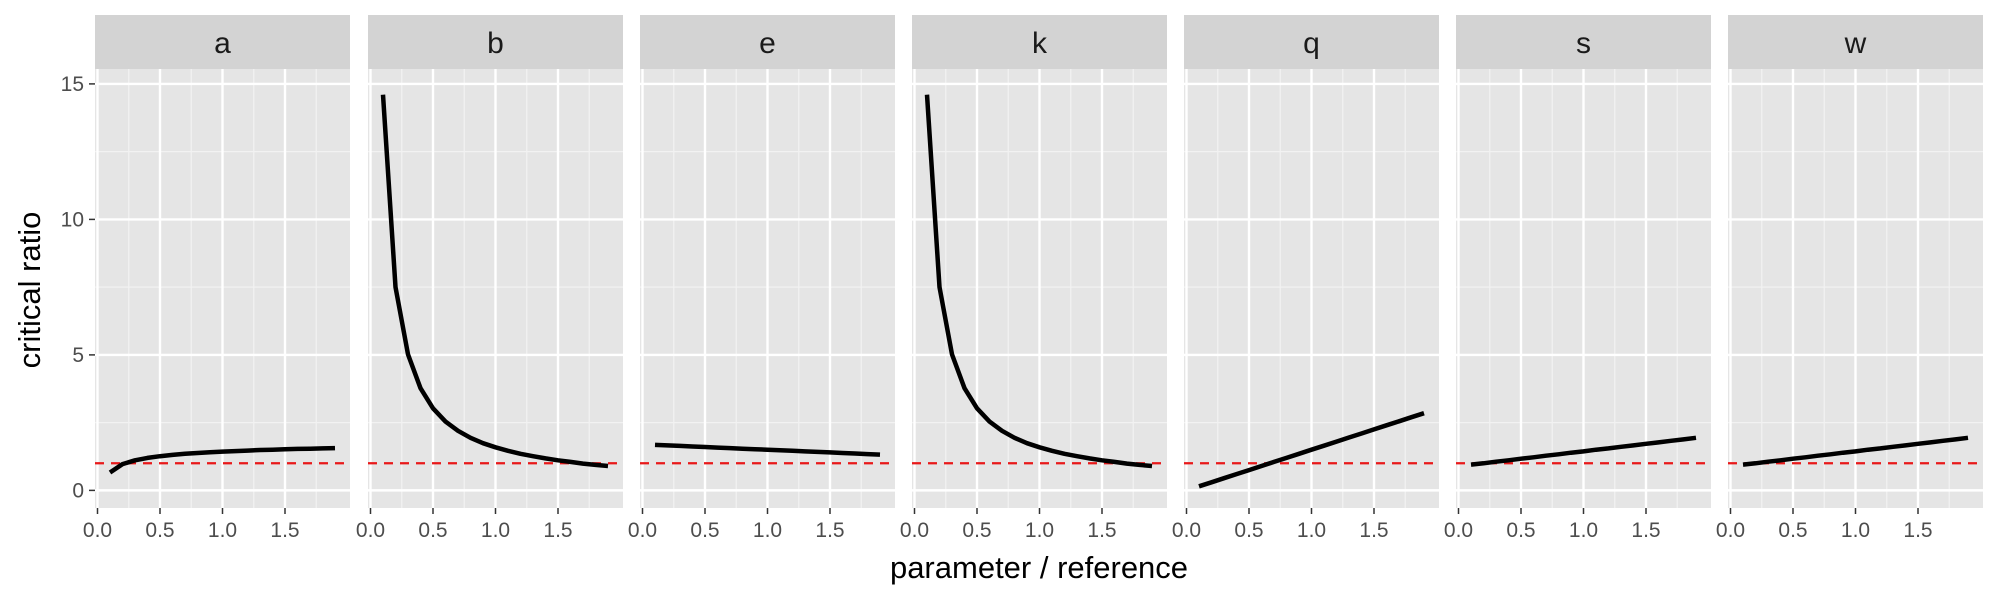  What do you see at coordinates (494, 281) in the screenshot?
I see `series-line-b` at bounding box center [494, 281].